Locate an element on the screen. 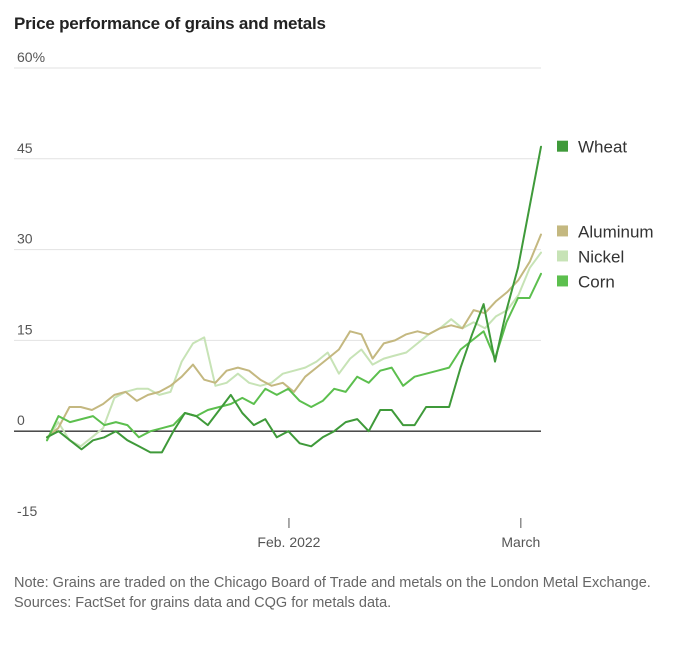 This screenshot has height=651, width=682. legend-item-aluminum: Aluminum is located at coordinates (605, 231).